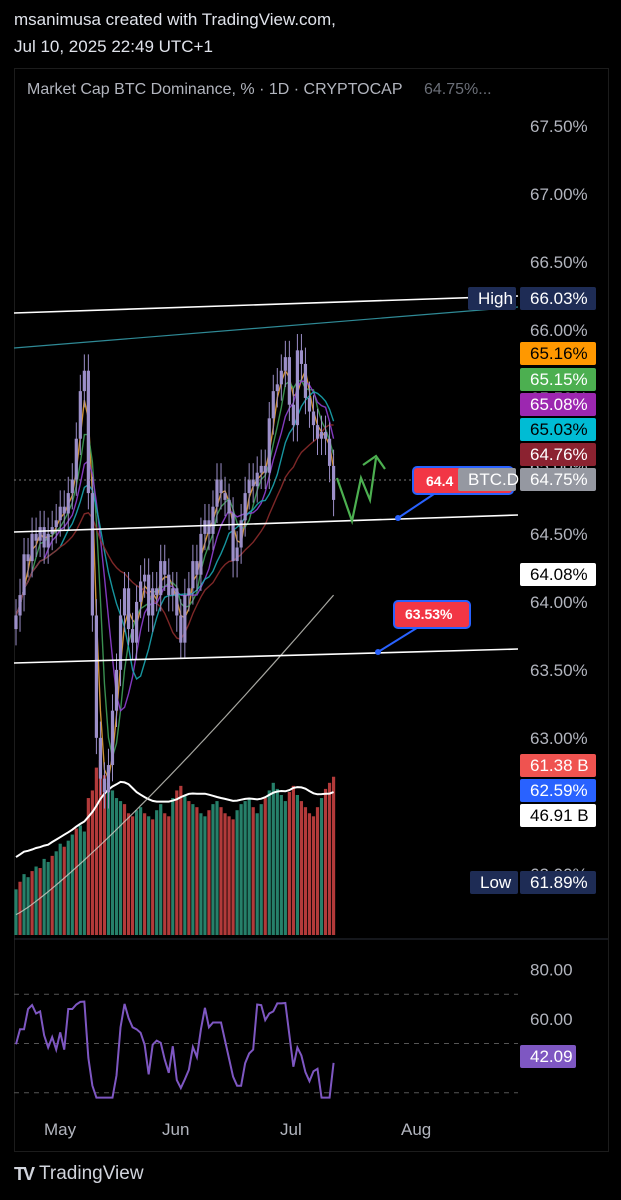 Image resolution: width=621 pixels, height=1200 pixels. I want to click on y-tick-label: 64.50%, so click(559, 534).